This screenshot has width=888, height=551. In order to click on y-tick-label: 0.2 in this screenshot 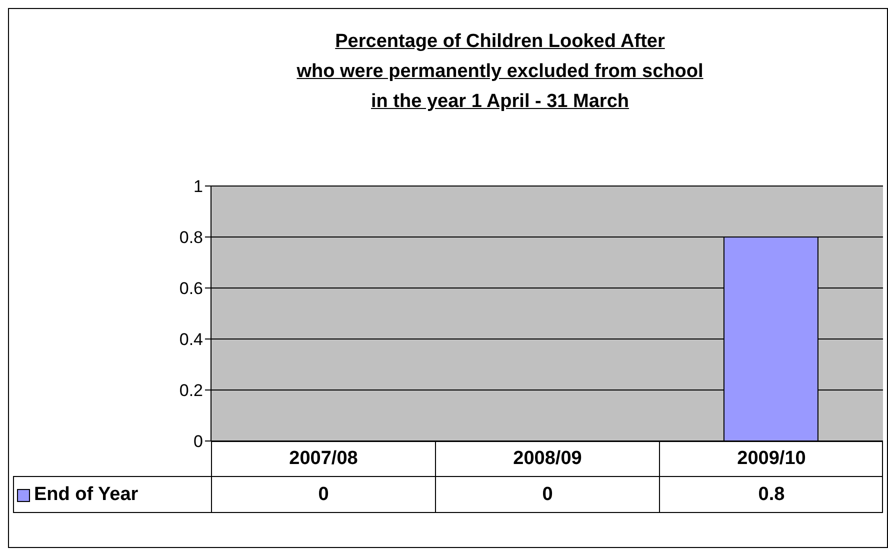, I will do `click(191, 390)`.